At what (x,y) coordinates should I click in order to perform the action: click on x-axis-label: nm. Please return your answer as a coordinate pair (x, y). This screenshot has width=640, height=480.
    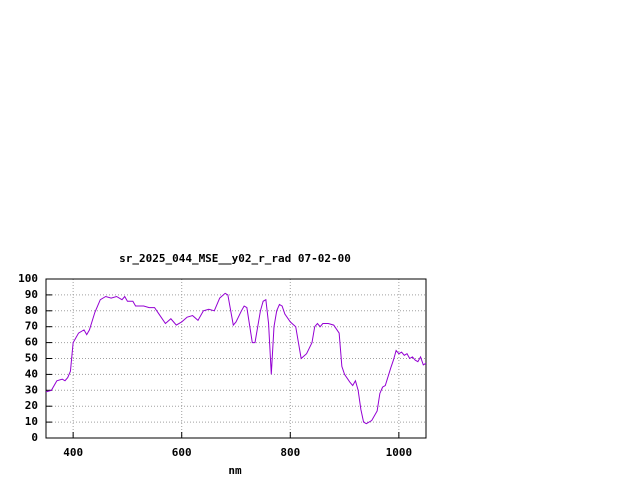
    Looking at the image, I should click on (235, 470).